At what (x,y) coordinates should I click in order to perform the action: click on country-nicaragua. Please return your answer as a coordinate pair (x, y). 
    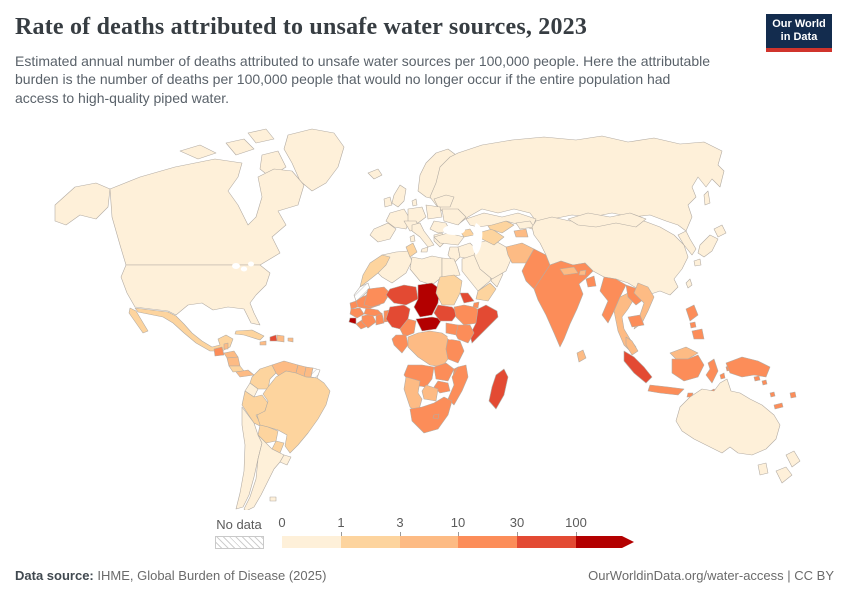
    Looking at the image, I should click on (233, 361).